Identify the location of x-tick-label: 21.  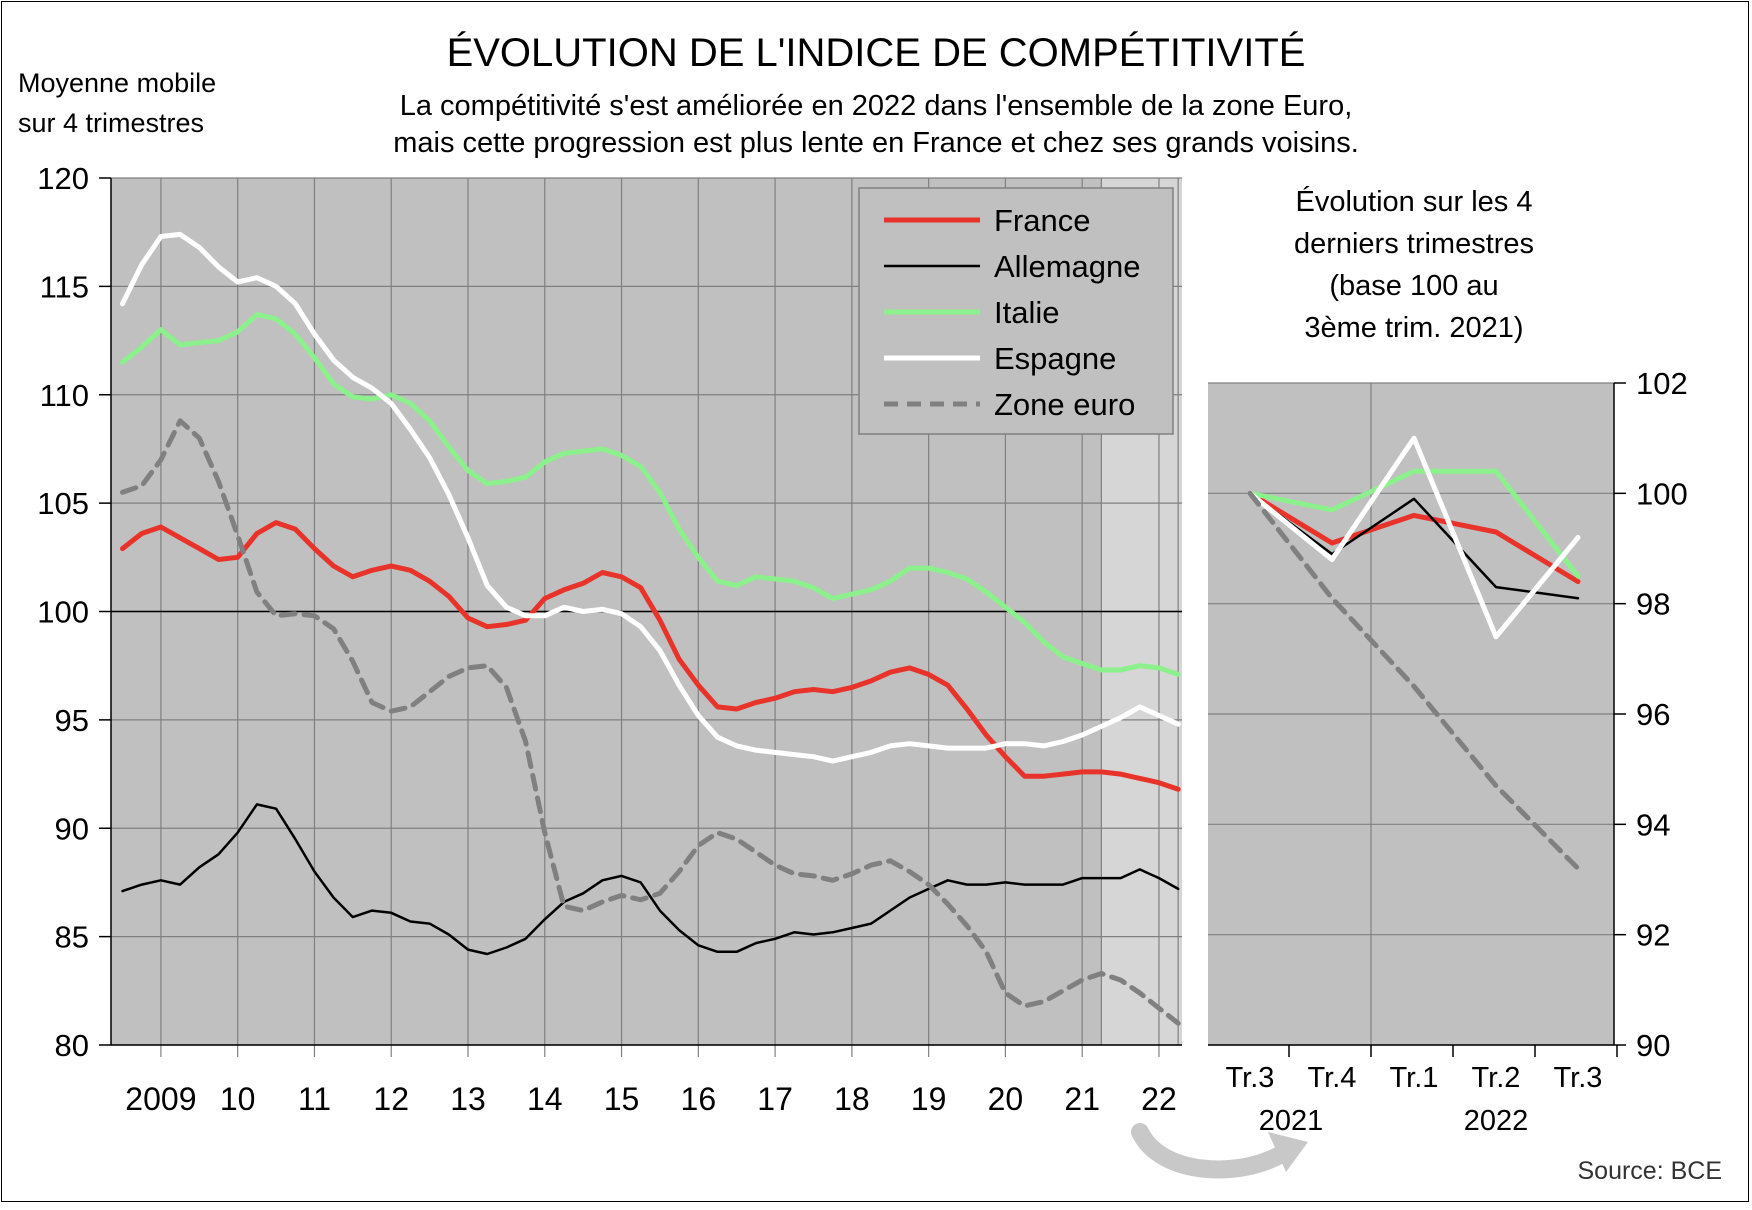
(1082, 1099).